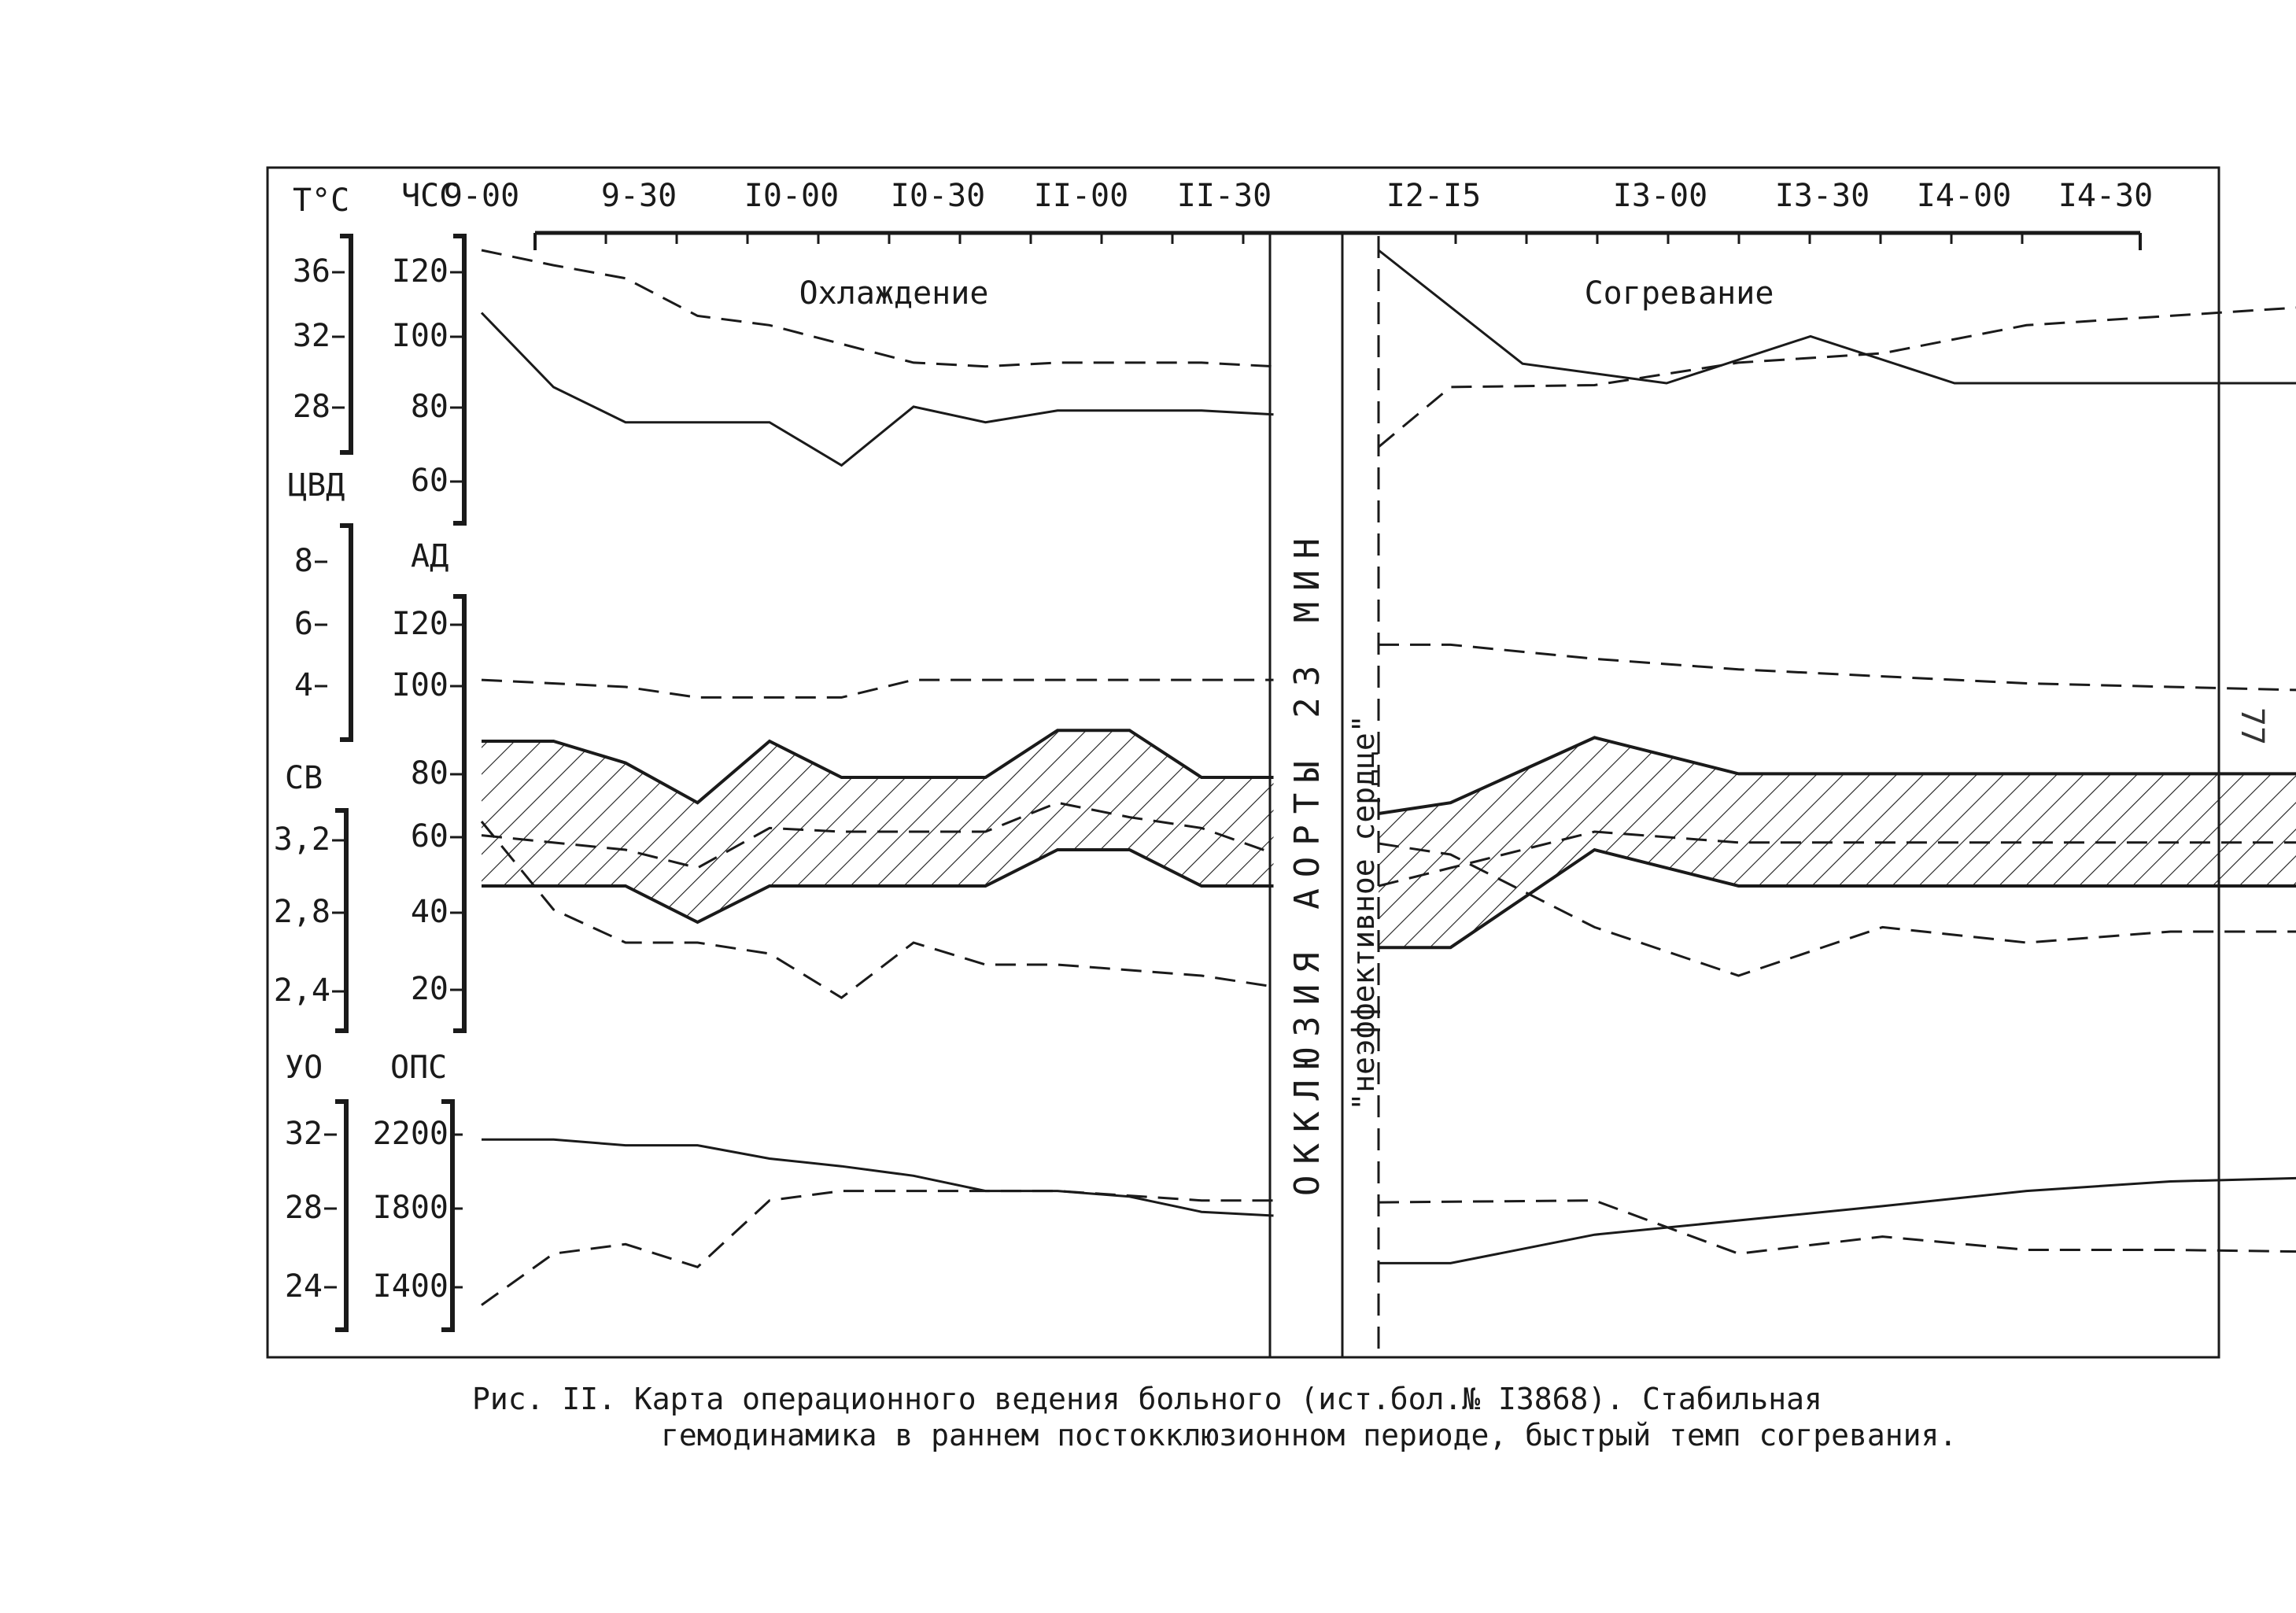 The height and width of the screenshot is (1613, 2296). What do you see at coordinates (302, 839) in the screenshot?
I see `ci-tick-label: 3,2` at bounding box center [302, 839].